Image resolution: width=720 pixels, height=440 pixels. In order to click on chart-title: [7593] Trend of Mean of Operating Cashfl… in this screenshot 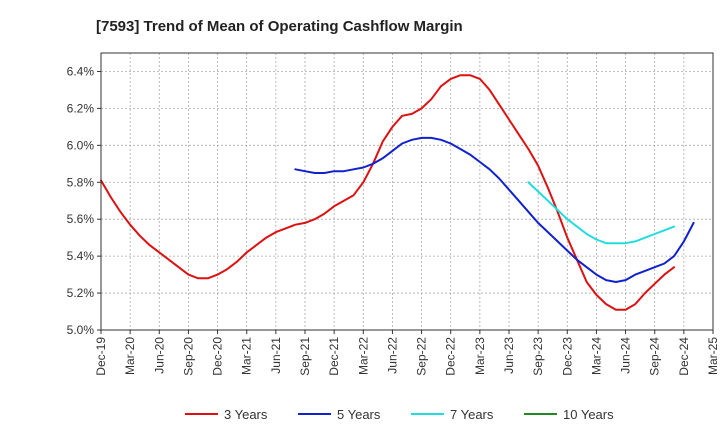, I will do `click(279, 26)`.